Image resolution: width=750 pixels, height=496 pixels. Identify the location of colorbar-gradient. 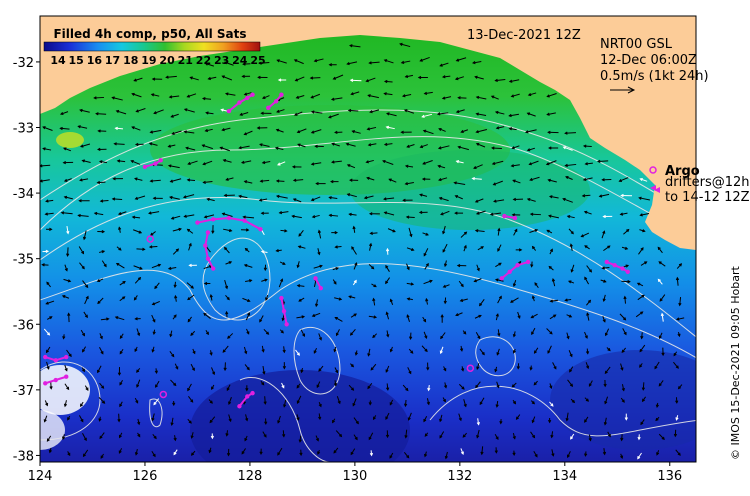
(152, 46).